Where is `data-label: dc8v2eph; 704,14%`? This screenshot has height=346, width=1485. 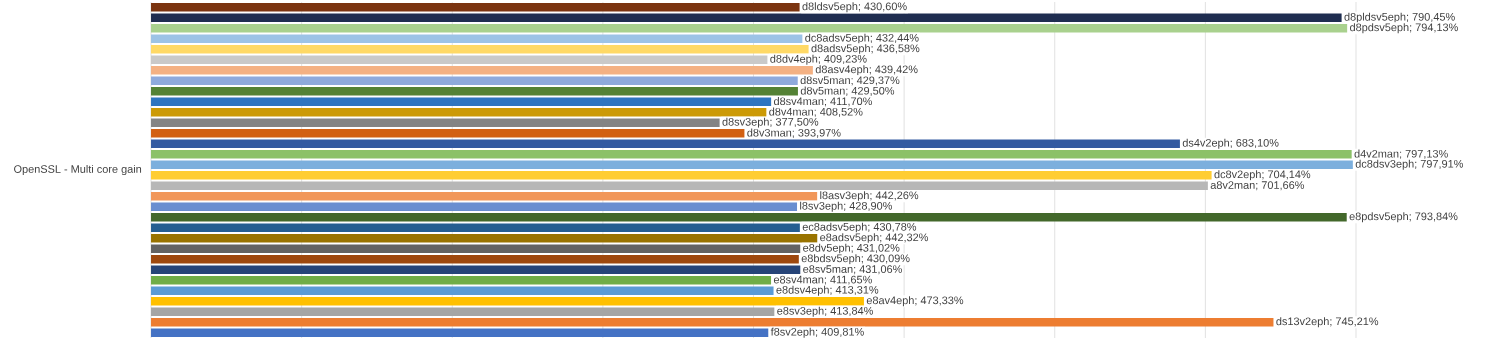
data-label: dc8v2eph; 704,14% is located at coordinates (1262, 175).